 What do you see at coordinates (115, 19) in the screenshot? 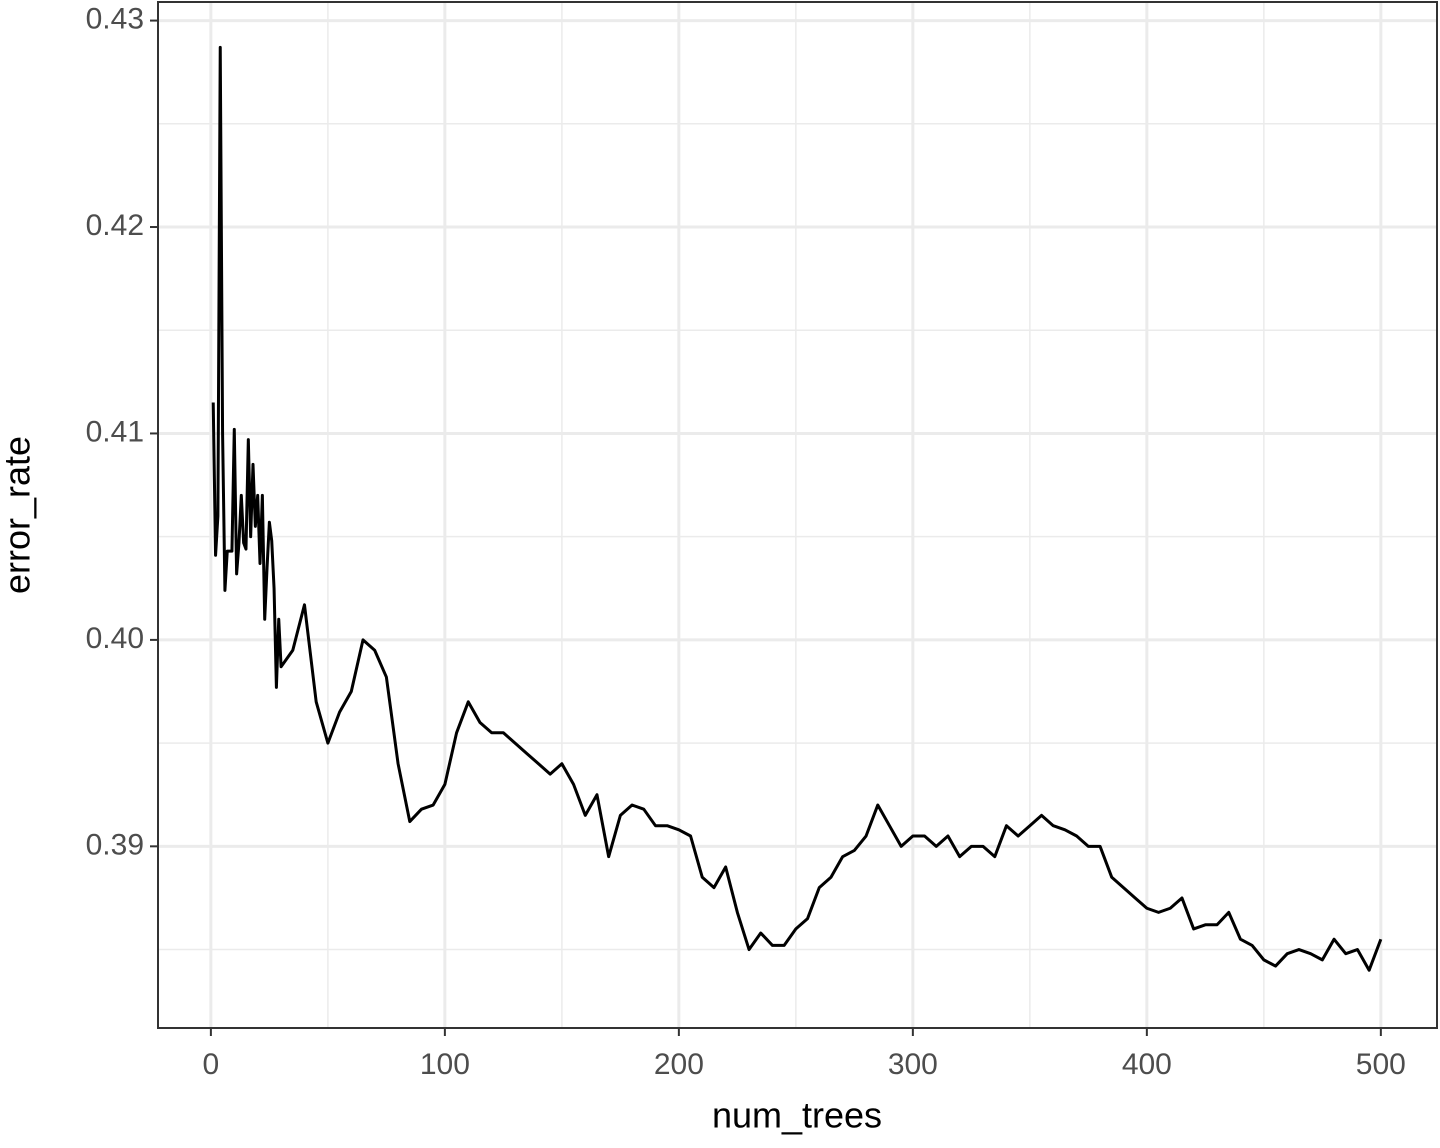
I see `y-tick-label: 0.43` at bounding box center [115, 19].